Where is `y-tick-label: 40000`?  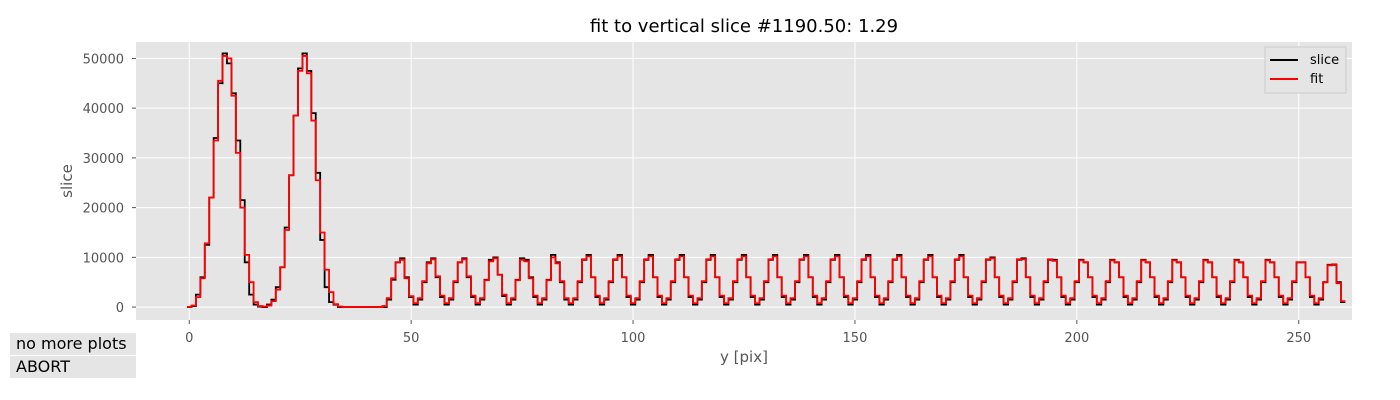 y-tick-label: 40000 is located at coordinates (103, 109).